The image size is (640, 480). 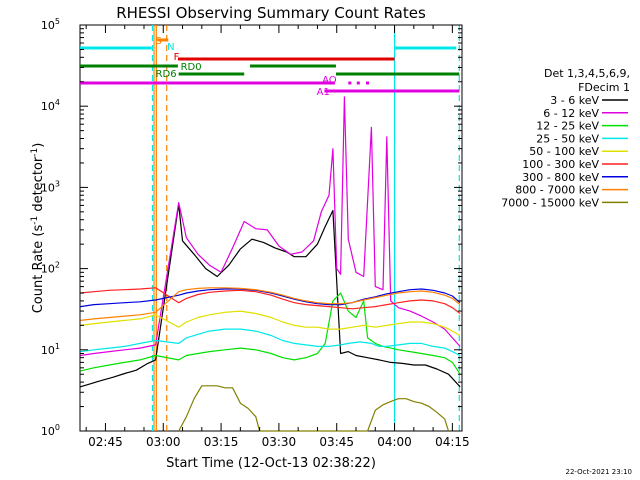 What do you see at coordinates (177, 57) in the screenshot?
I see `flag-label-f: F` at bounding box center [177, 57].